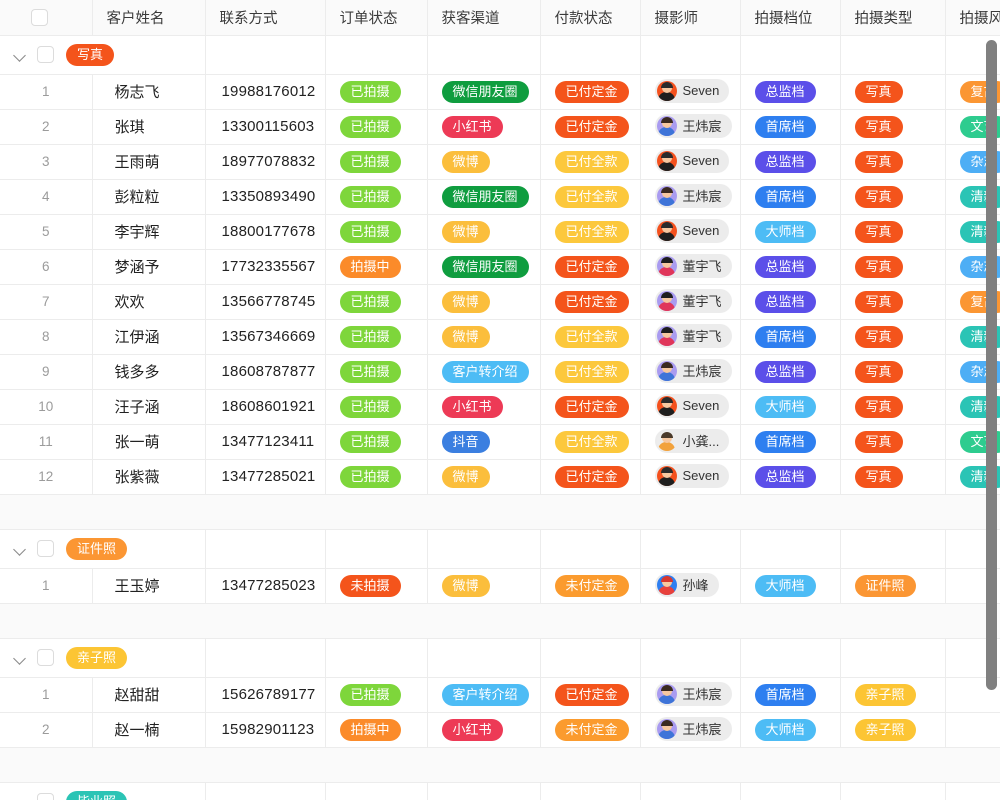 Image resolution: width=1000 pixels, height=800 pixels. What do you see at coordinates (893, 586) in the screenshot?
I see `cell-shoot-type: 证件照` at bounding box center [893, 586].